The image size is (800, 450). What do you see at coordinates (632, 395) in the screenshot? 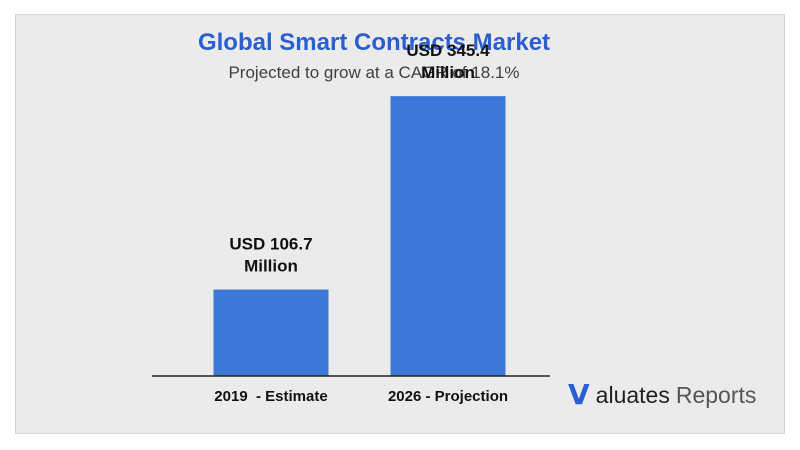
I see `logo-word: aluates` at bounding box center [632, 395].